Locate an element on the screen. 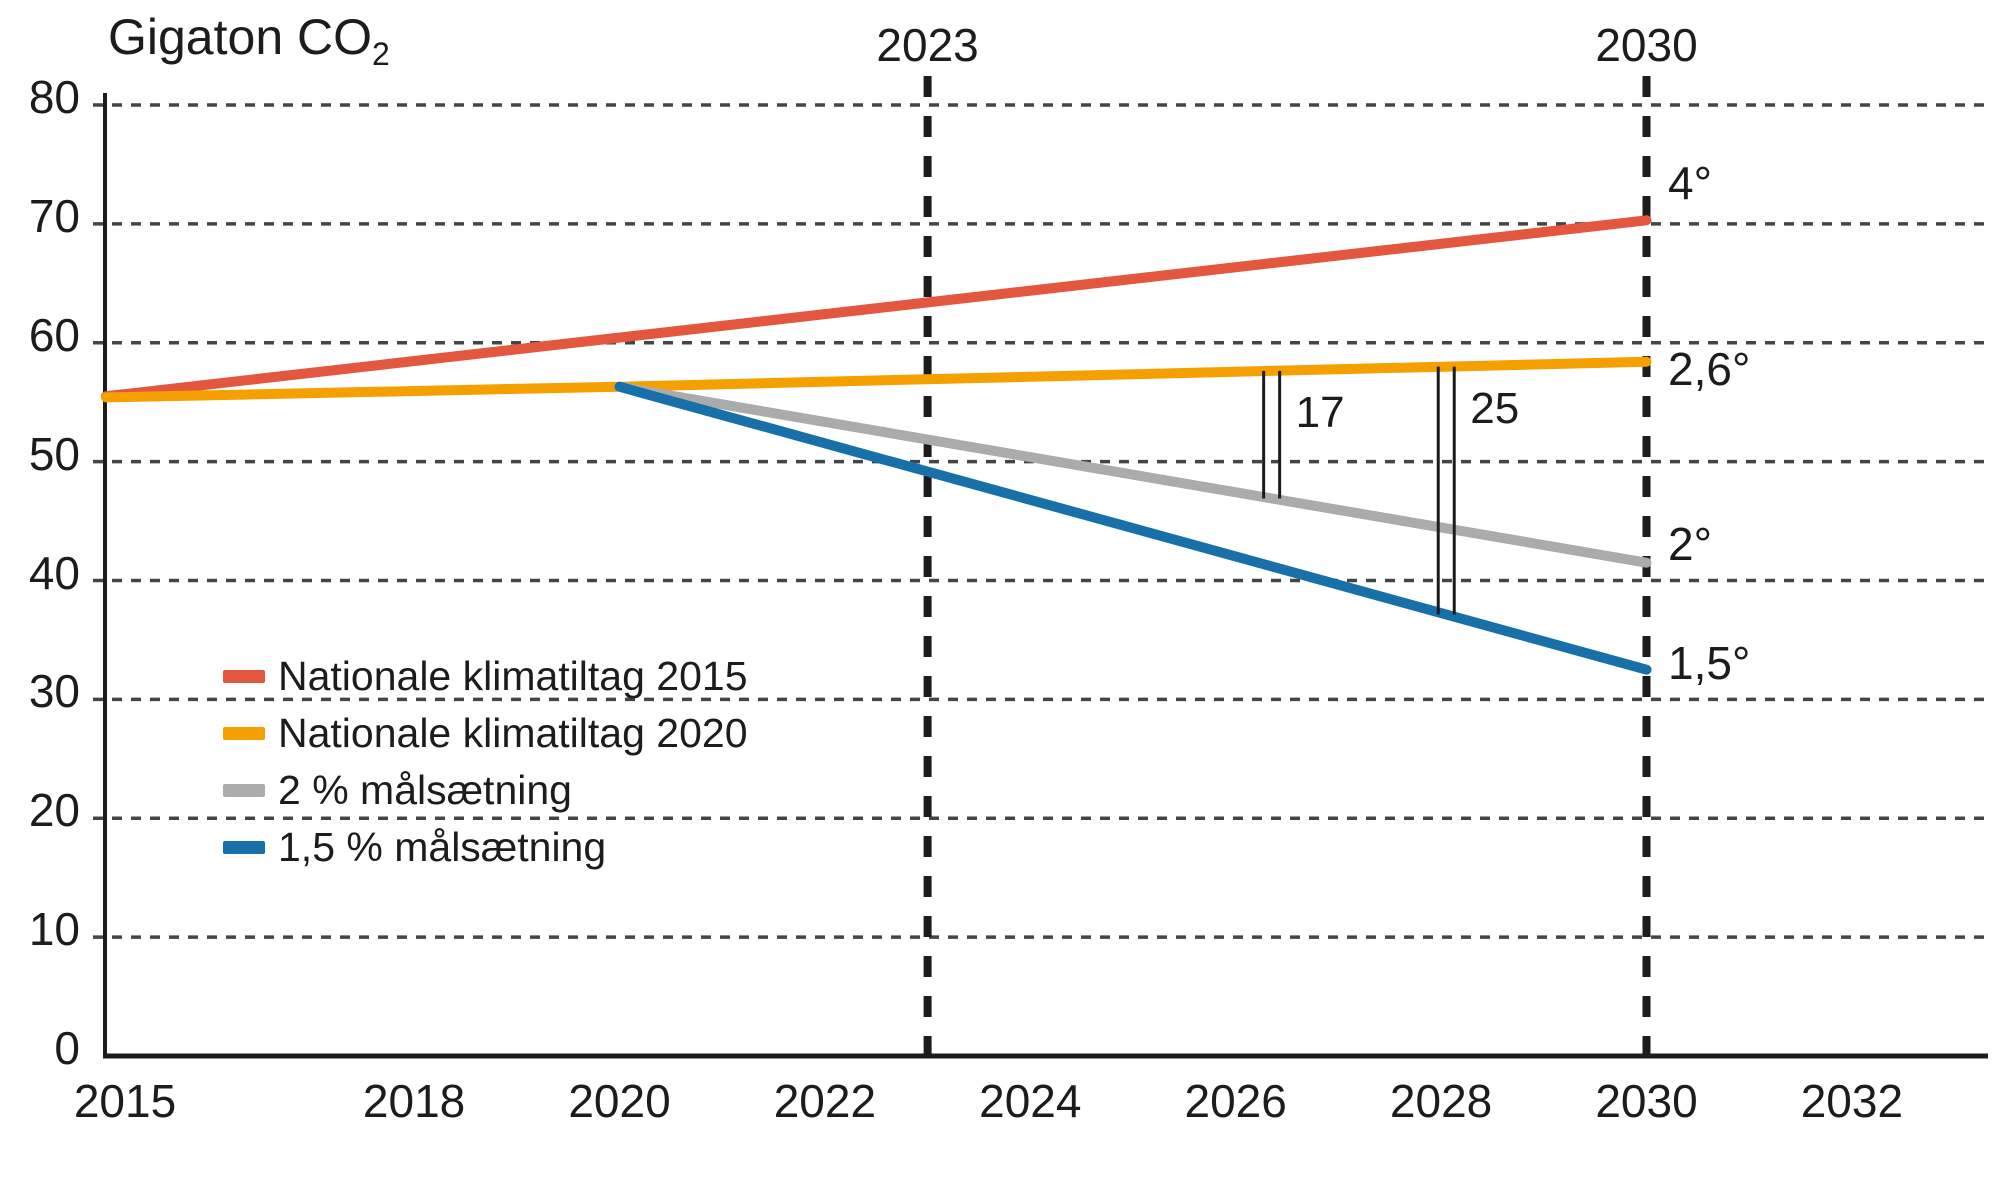 The height and width of the screenshot is (1183, 2000). legend-label-3: 2 % målsætning is located at coordinates (425, 790).